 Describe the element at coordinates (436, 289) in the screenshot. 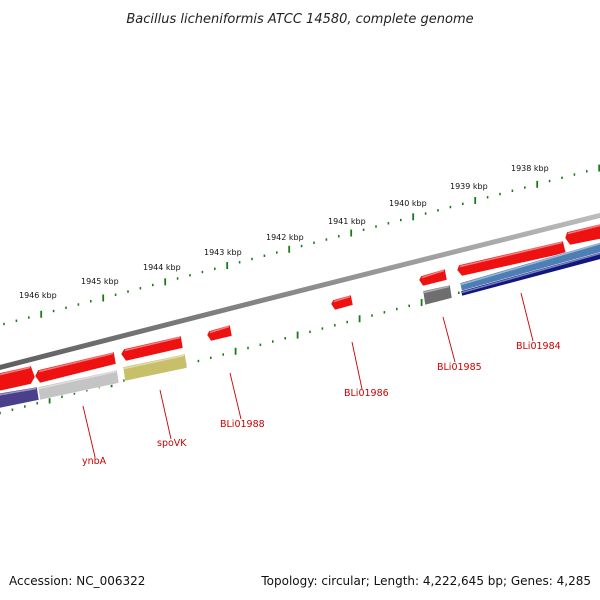

I see `gene-gray-dark-0-shine` at that location.